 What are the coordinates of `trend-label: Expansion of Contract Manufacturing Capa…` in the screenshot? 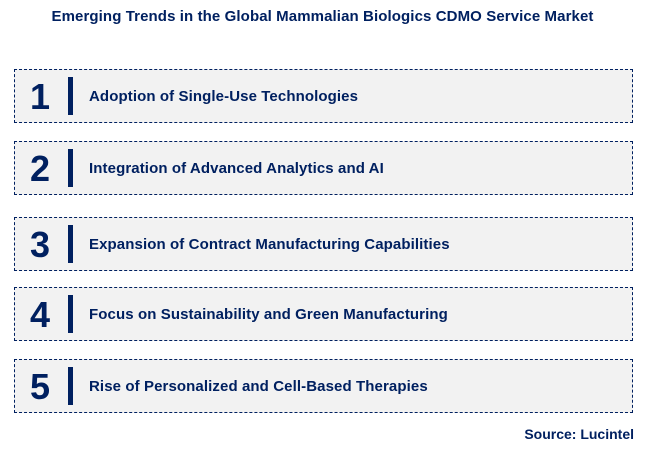 It's located at (269, 244).